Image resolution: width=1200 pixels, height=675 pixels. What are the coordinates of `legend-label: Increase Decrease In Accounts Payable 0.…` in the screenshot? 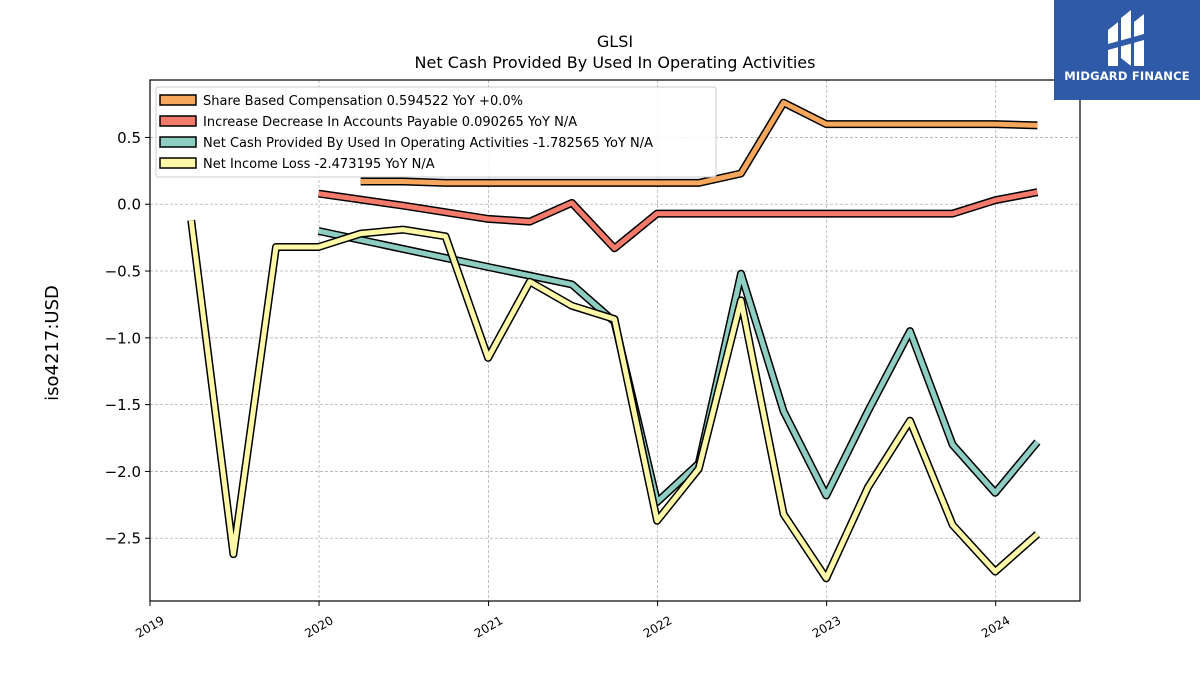 It's located at (390, 122).